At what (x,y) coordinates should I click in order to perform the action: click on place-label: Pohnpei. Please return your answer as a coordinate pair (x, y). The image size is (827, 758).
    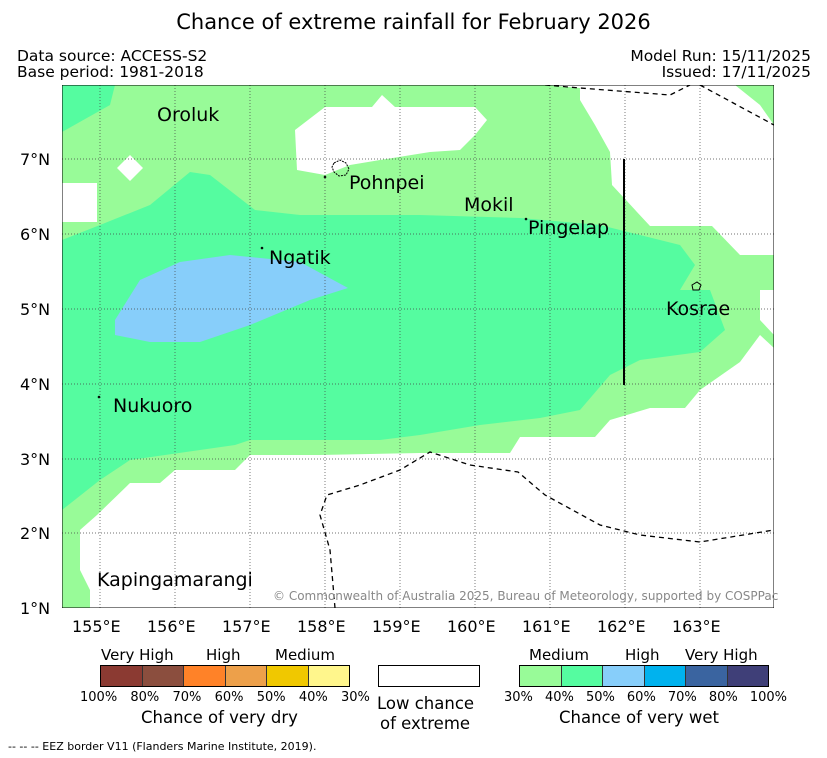
    Looking at the image, I should click on (387, 183).